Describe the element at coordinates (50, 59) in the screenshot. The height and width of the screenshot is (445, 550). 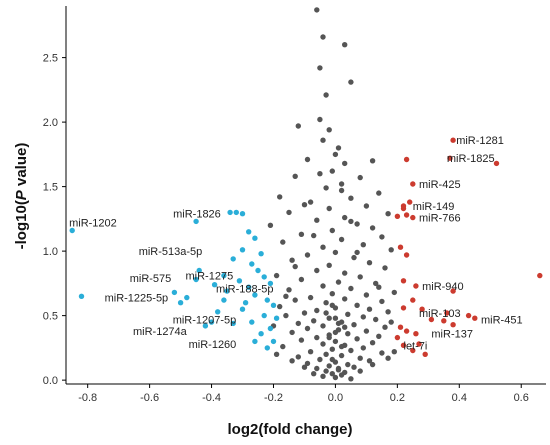
I see `y-tick-label: 2.5` at that location.